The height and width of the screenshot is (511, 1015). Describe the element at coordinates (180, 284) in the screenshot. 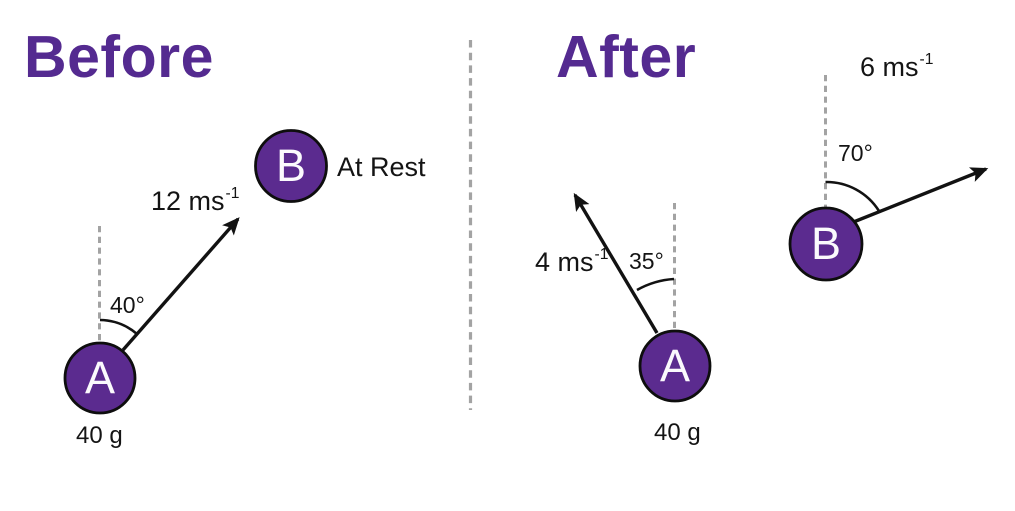

I see `before-ball-a-velocity-arrow` at that location.